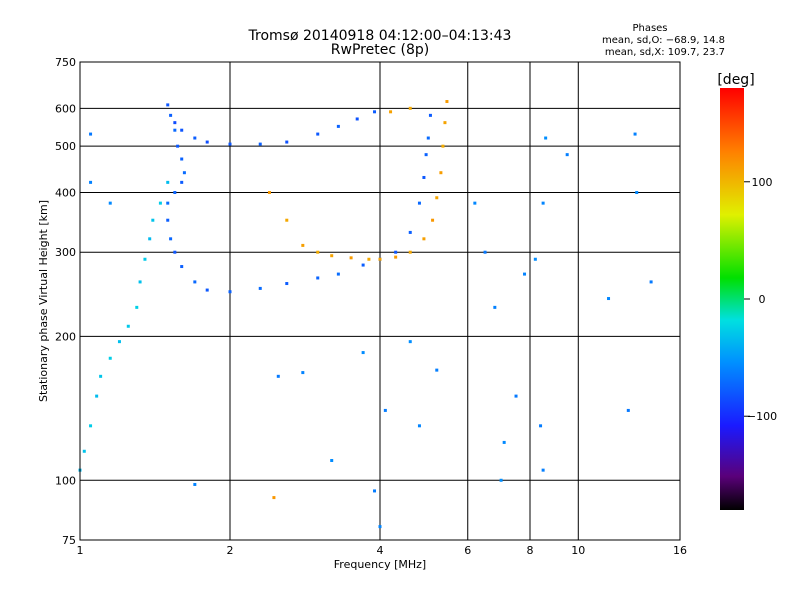 The image size is (800, 600). What do you see at coordinates (380, 50) in the screenshot?
I see `chart-subtitle: RwPretec (8p)` at bounding box center [380, 50].